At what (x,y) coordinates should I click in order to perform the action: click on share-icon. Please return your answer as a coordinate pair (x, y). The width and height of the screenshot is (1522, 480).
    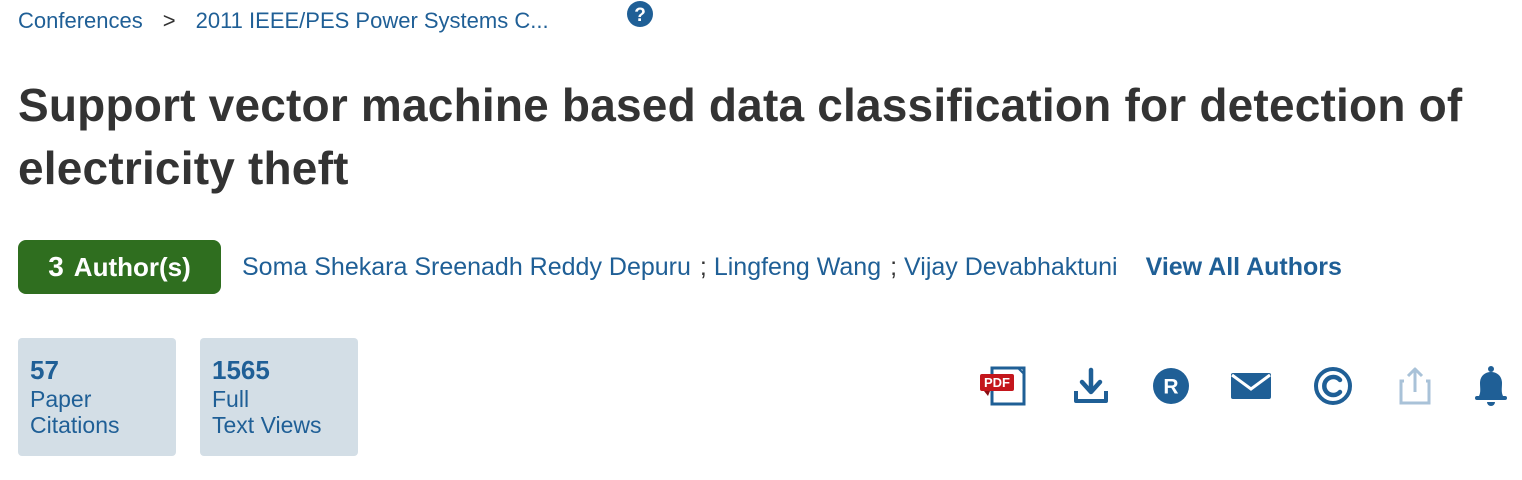
    Looking at the image, I should click on (1415, 386).